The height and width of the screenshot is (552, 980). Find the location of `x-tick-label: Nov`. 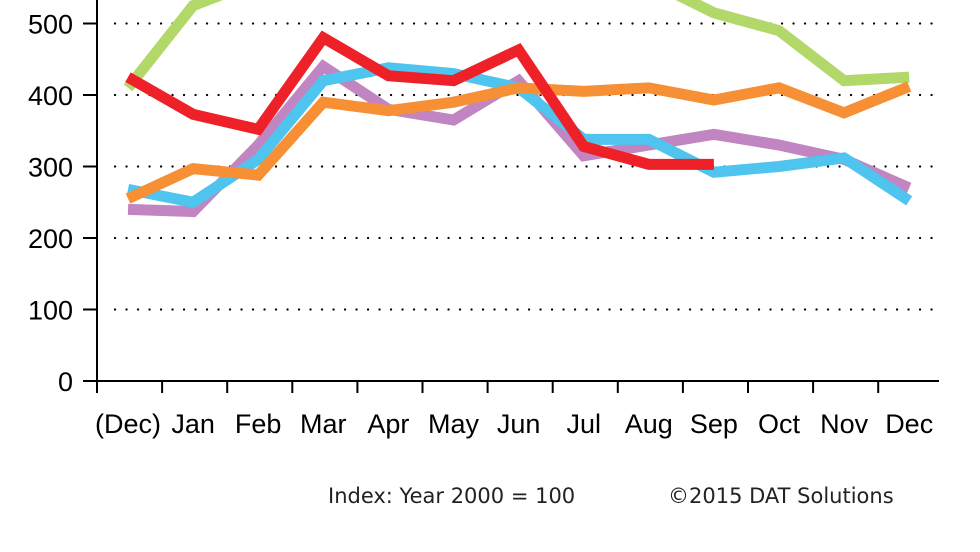

x-tick-label: Nov is located at coordinates (844, 424).